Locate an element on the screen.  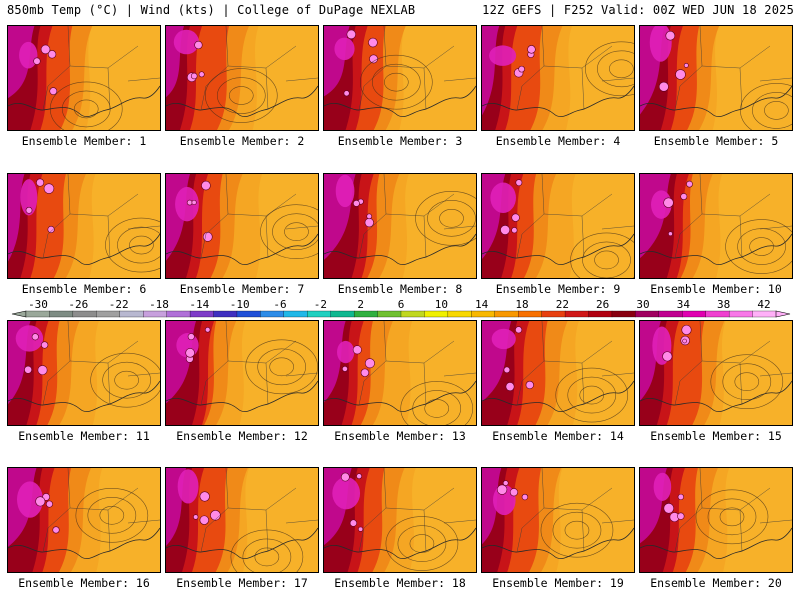
colorbar-tick-label: 2 is located at coordinates (360, 304).